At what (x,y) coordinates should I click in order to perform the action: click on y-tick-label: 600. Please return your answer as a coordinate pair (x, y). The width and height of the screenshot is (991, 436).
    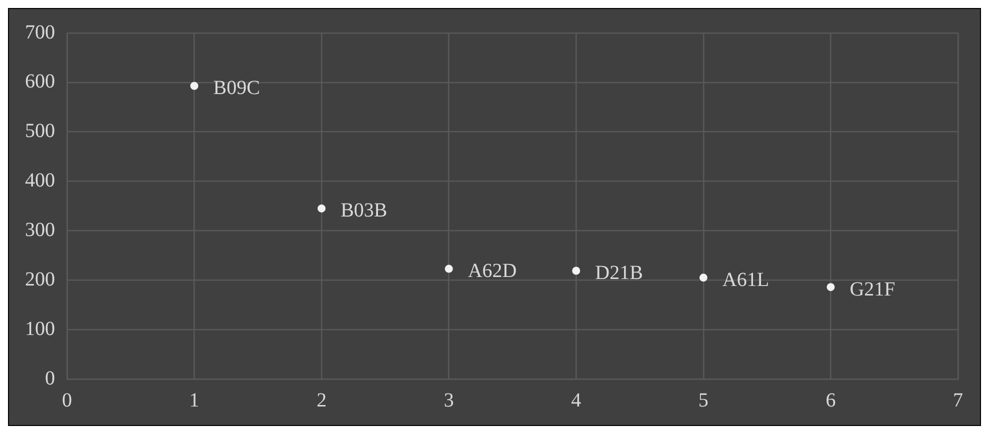
    Looking at the image, I should click on (40, 81).